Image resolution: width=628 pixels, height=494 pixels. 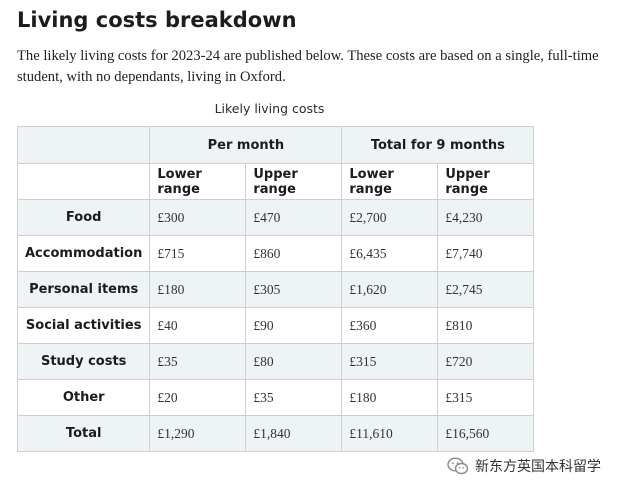 What do you see at coordinates (390, 217) in the screenshot?
I see `table-cell: £2,700` at bounding box center [390, 217].